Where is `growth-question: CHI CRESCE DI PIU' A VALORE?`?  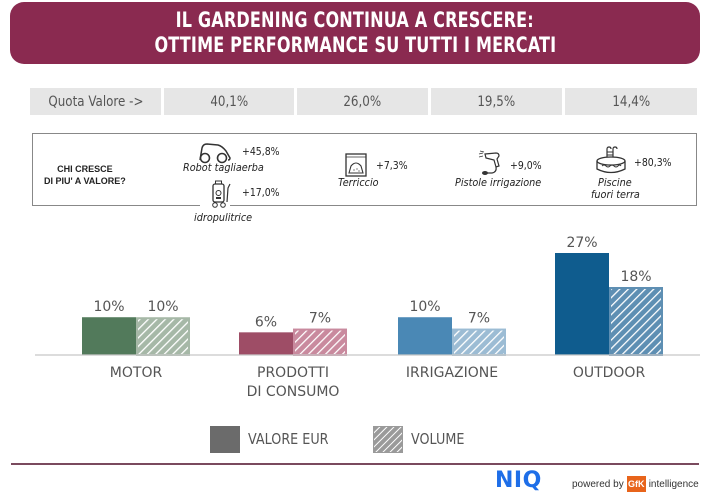 growth-question: CHI CRESCE DI PIU' A VALORE? is located at coordinates (85, 175).